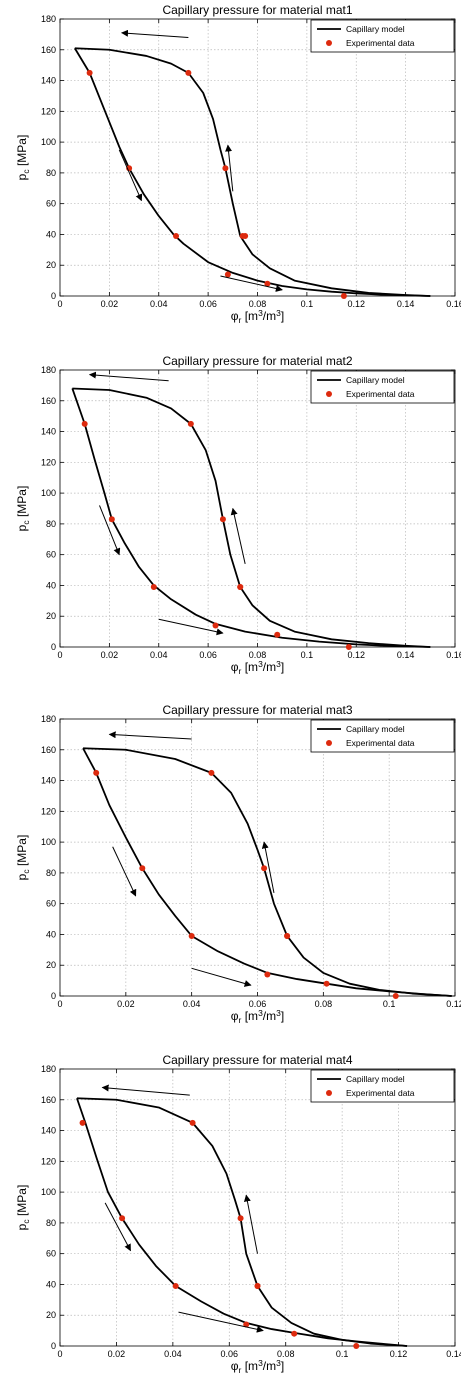 This screenshot has height=1376, width=461. Describe the element at coordinates (342, 1354) in the screenshot. I see `x-tick-label: 0.1` at that location.